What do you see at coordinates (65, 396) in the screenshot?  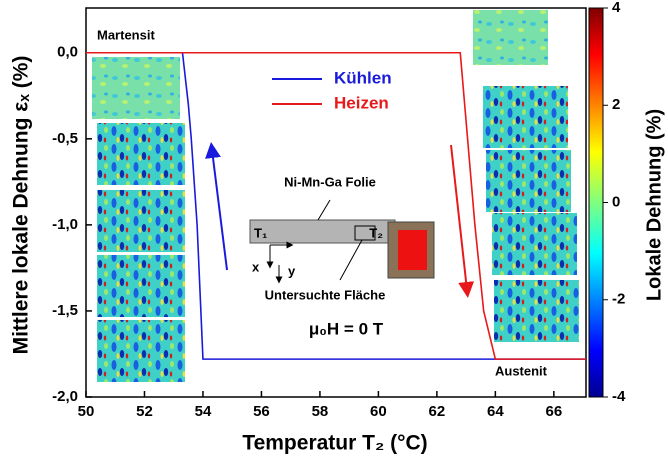 I see `y-tick-label: -2,0` at bounding box center [65, 396].